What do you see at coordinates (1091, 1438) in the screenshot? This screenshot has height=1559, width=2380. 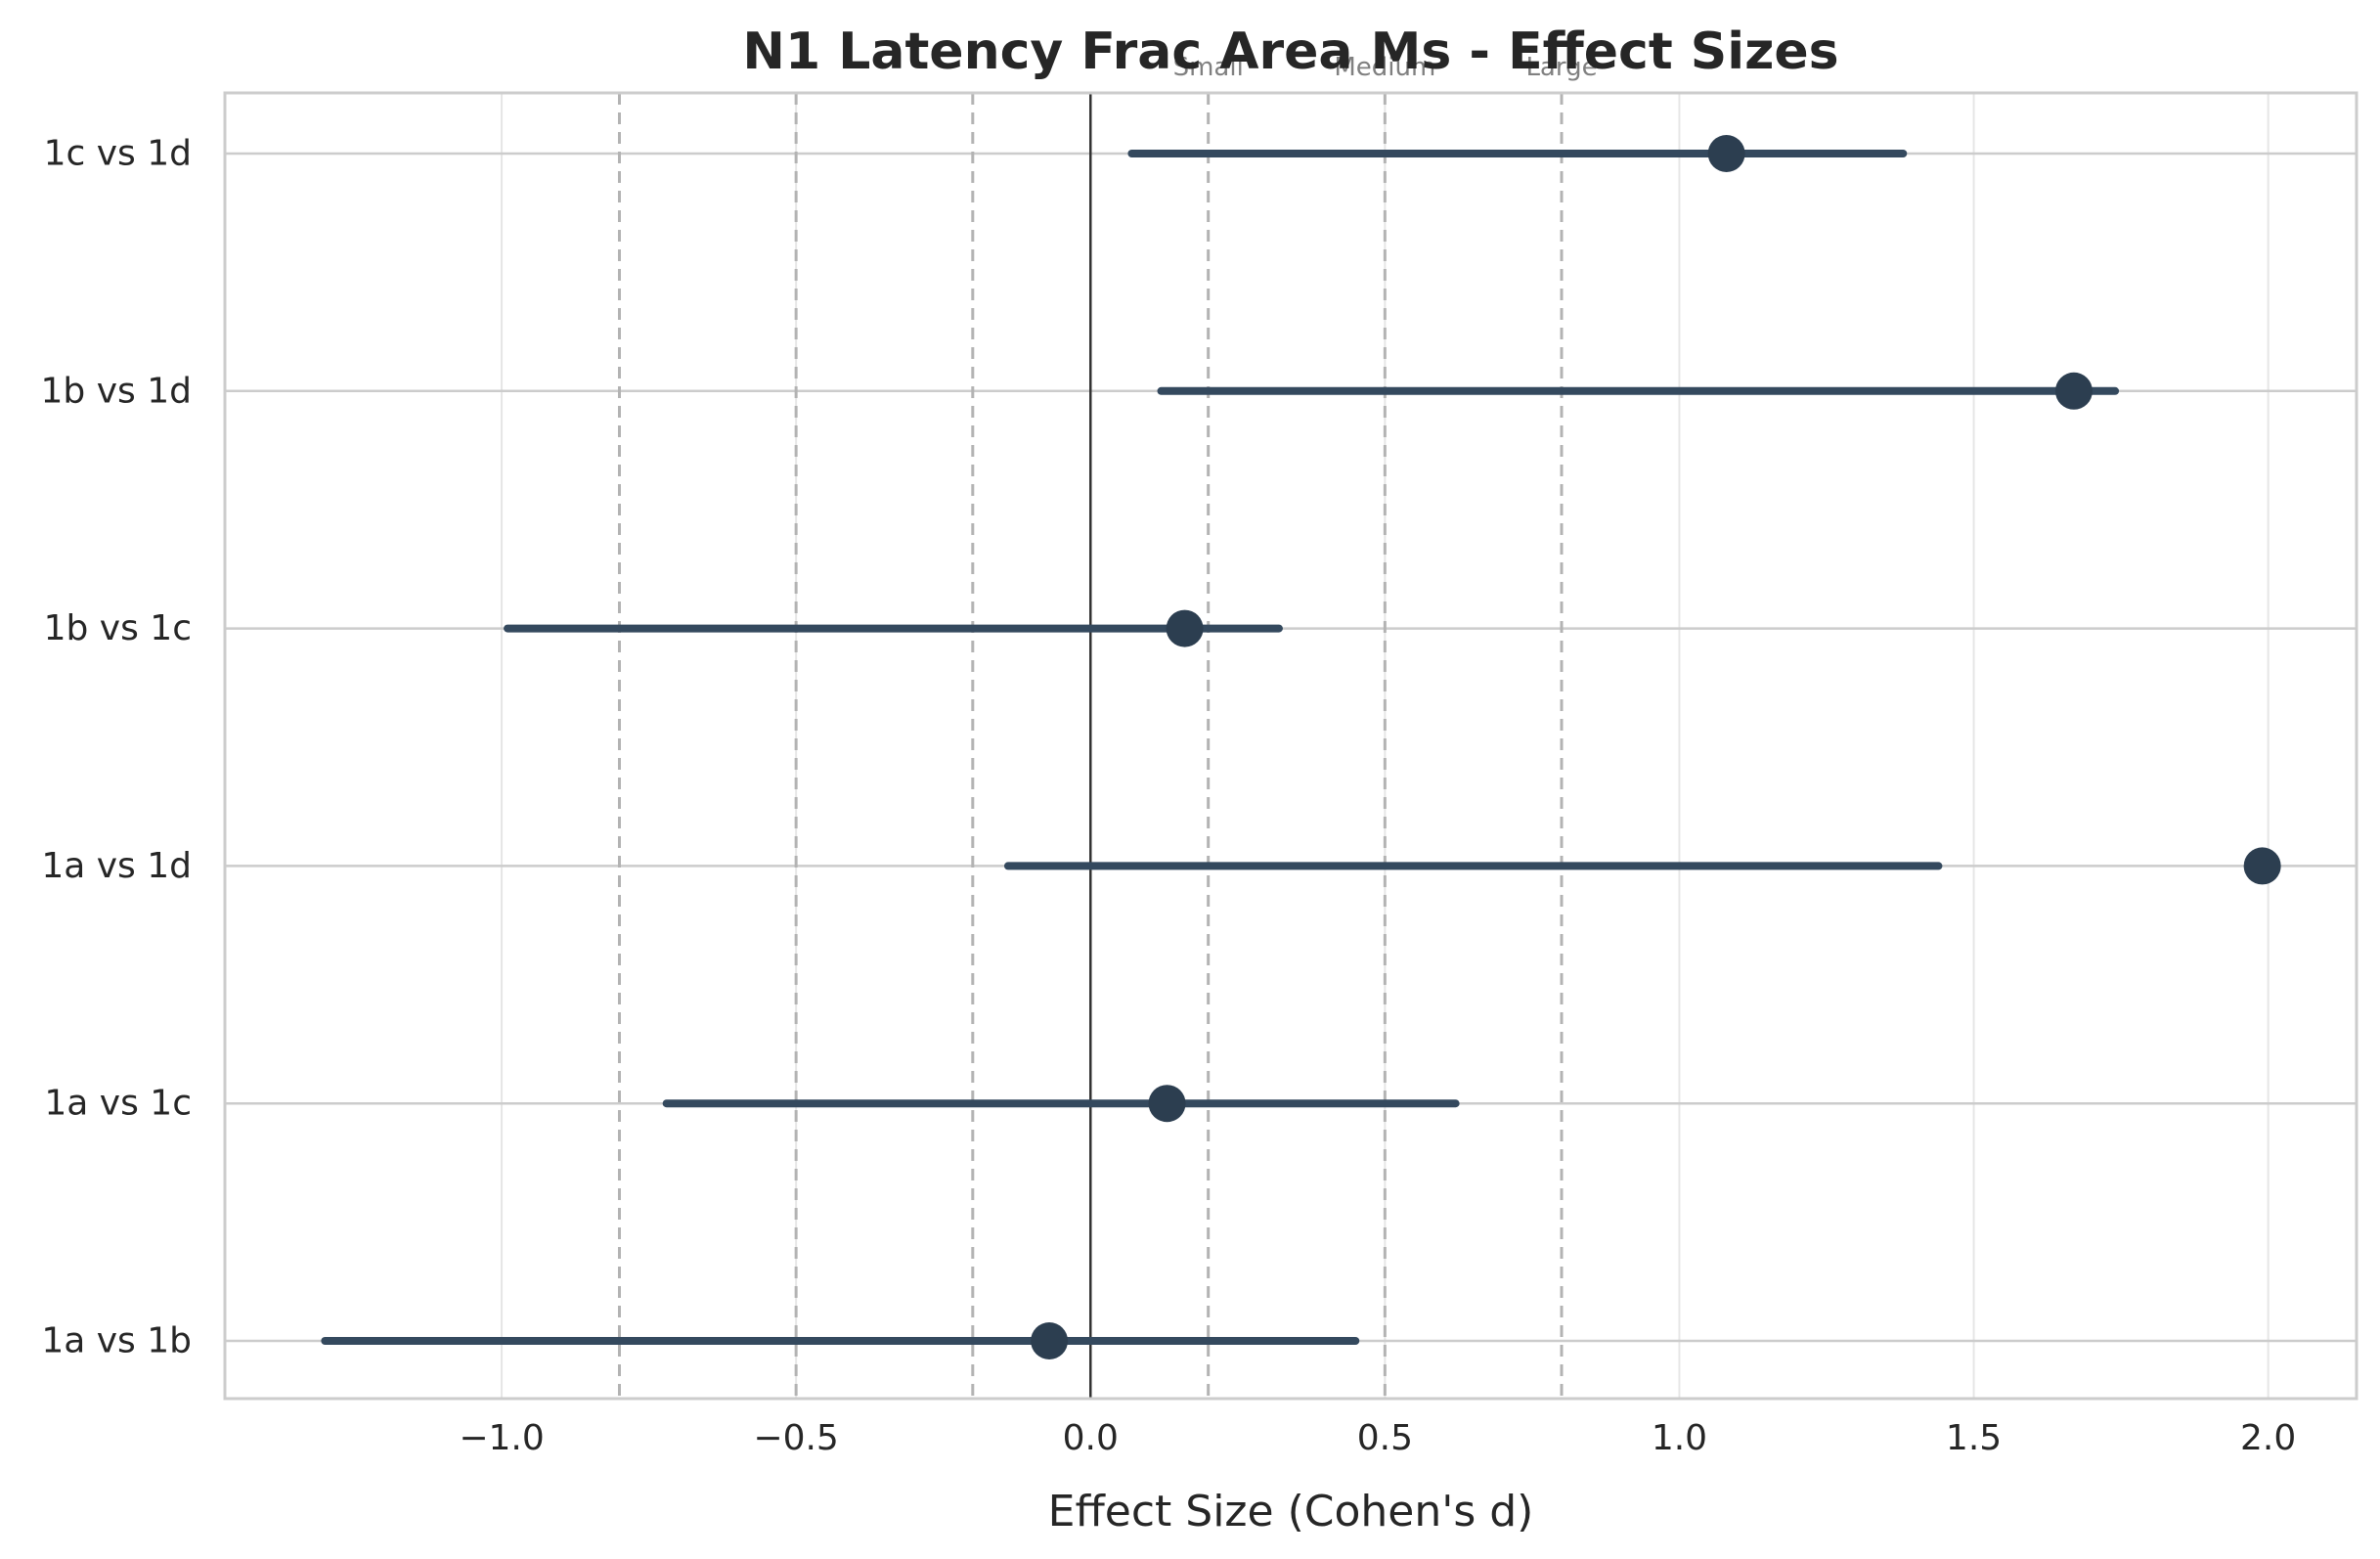 I see `x-tick-label: 0.0` at bounding box center [1091, 1438].